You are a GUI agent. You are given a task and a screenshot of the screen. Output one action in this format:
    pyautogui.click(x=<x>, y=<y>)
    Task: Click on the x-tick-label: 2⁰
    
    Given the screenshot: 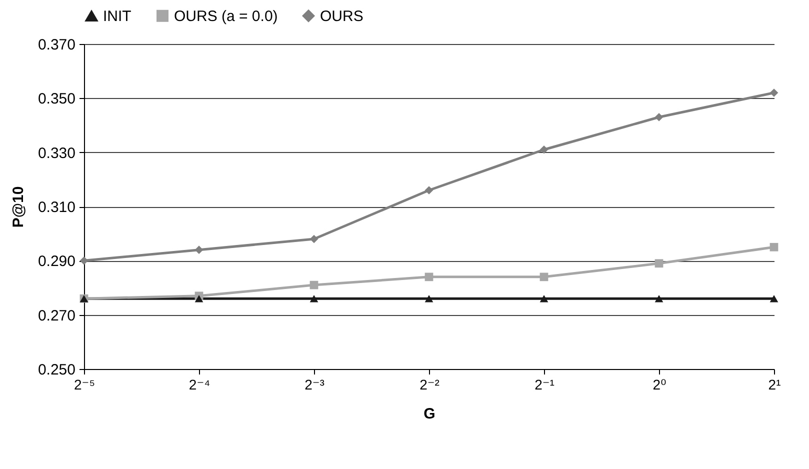 What is the action you would take?
    pyautogui.click(x=659, y=384)
    